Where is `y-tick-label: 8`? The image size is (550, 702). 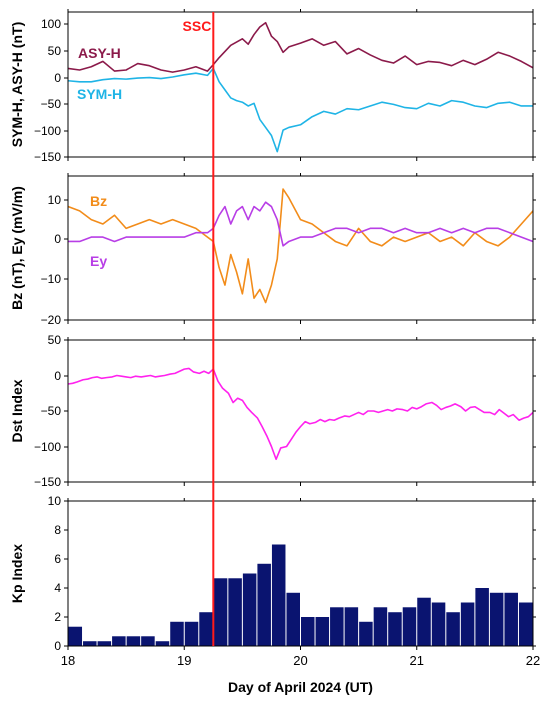 y-tick-label: 8 is located at coordinates (57, 530).